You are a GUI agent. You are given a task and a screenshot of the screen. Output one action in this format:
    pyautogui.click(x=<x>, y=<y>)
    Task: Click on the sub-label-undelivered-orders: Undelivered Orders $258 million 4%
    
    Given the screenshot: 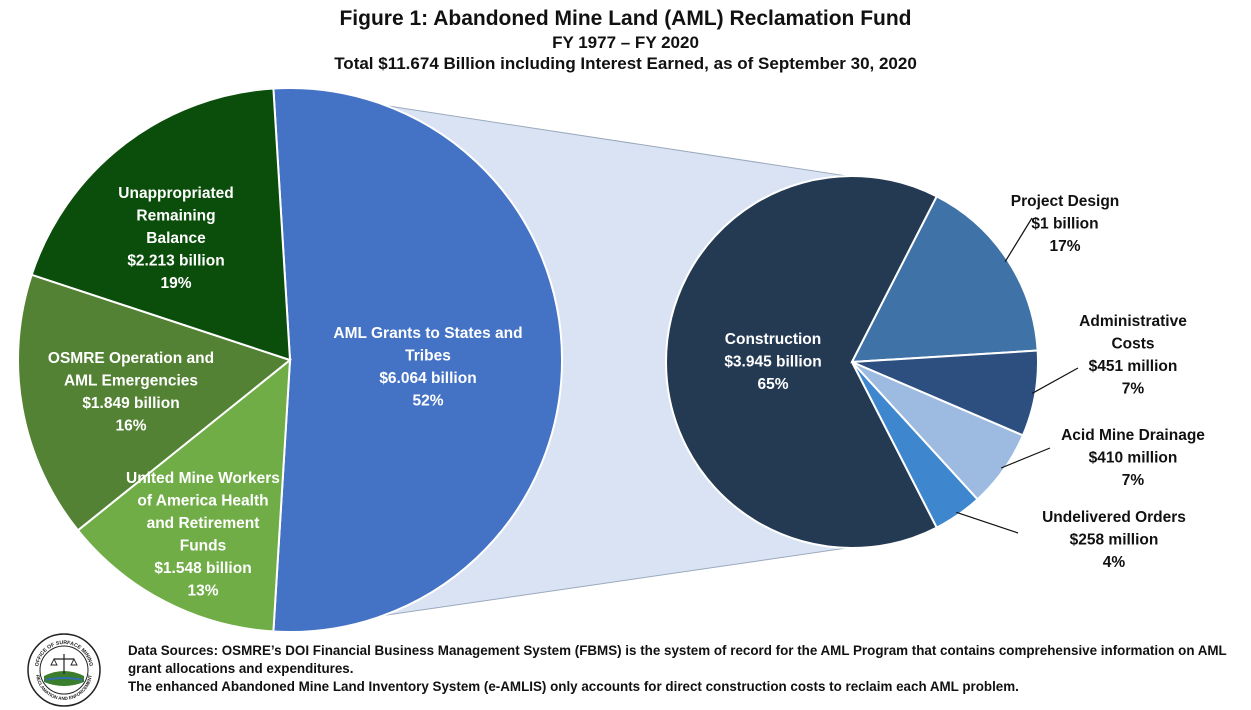 What is the action you would take?
    pyautogui.click(x=1114, y=540)
    